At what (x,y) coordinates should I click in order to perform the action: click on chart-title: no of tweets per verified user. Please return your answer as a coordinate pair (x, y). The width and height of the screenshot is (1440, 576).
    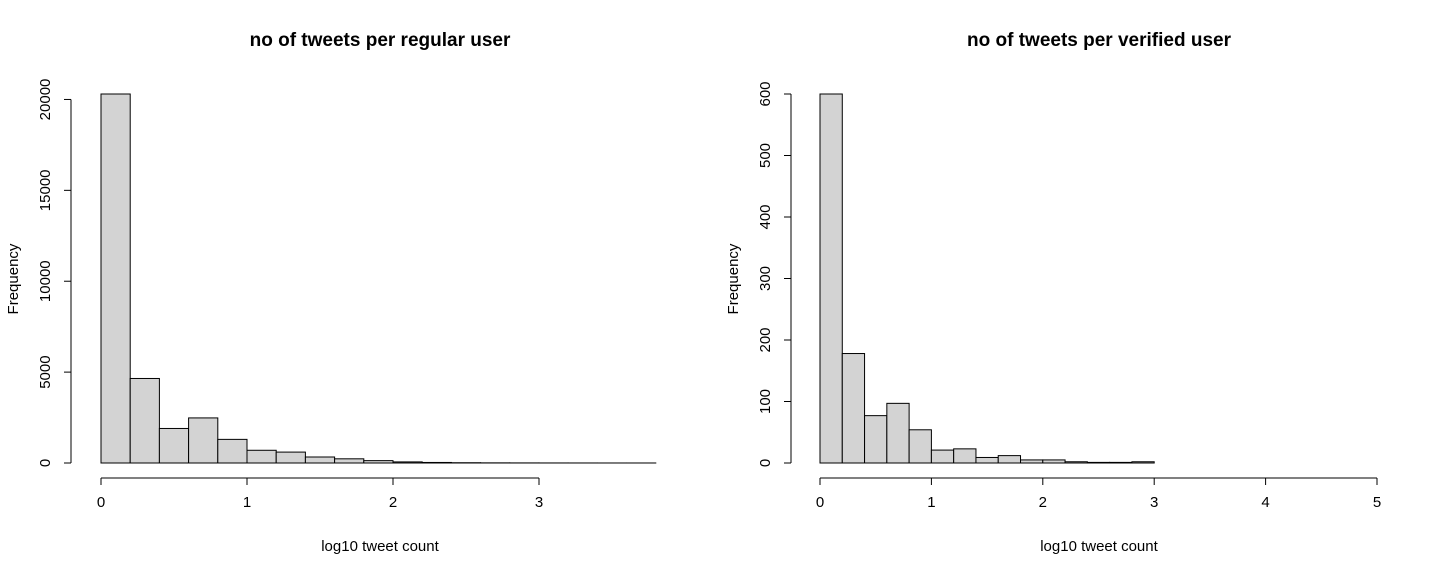
    Looking at the image, I should click on (1099, 40).